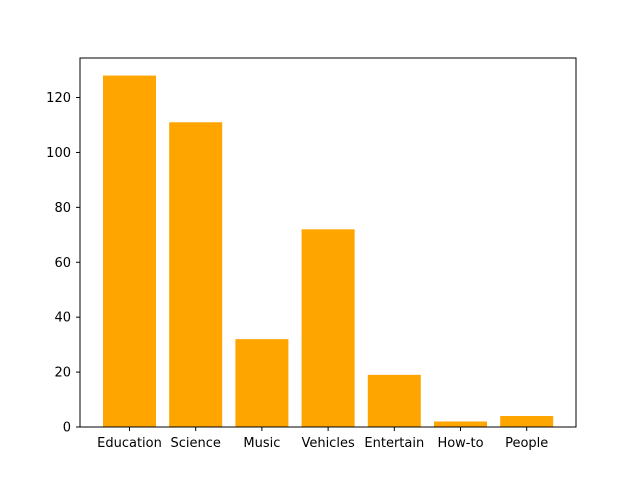 The height and width of the screenshot is (484, 640). What do you see at coordinates (527, 421) in the screenshot?
I see `bar-people` at bounding box center [527, 421].